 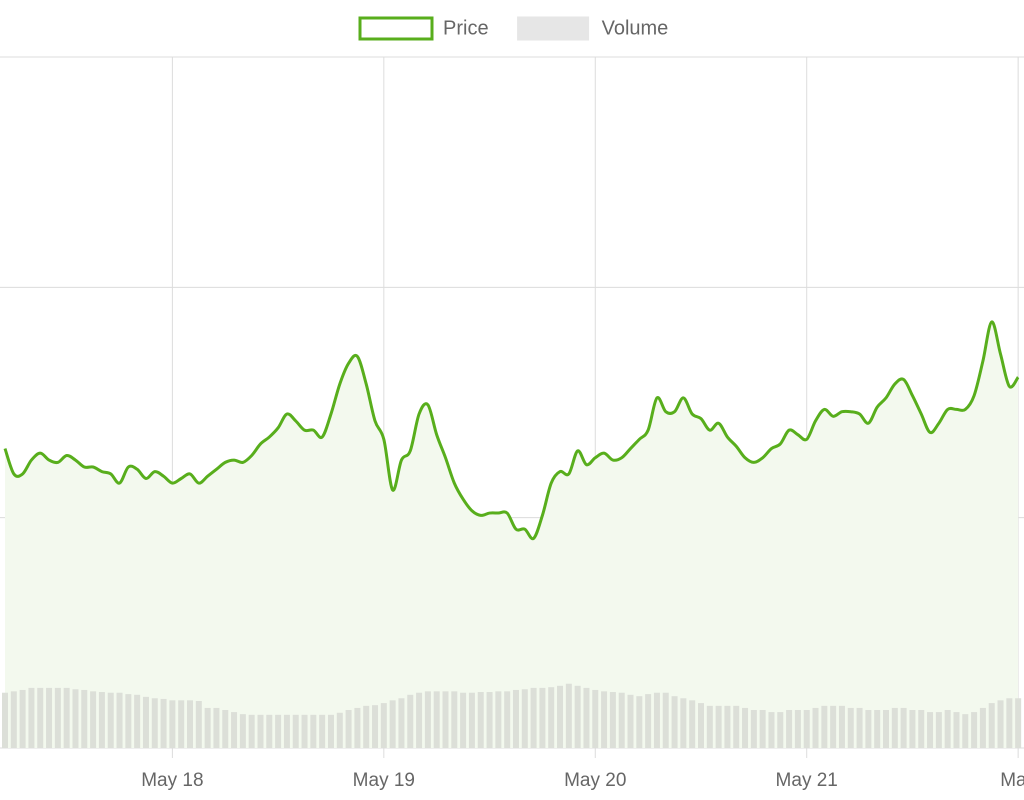 What do you see at coordinates (466, 28) in the screenshot?
I see `legend-label: Price` at bounding box center [466, 28].